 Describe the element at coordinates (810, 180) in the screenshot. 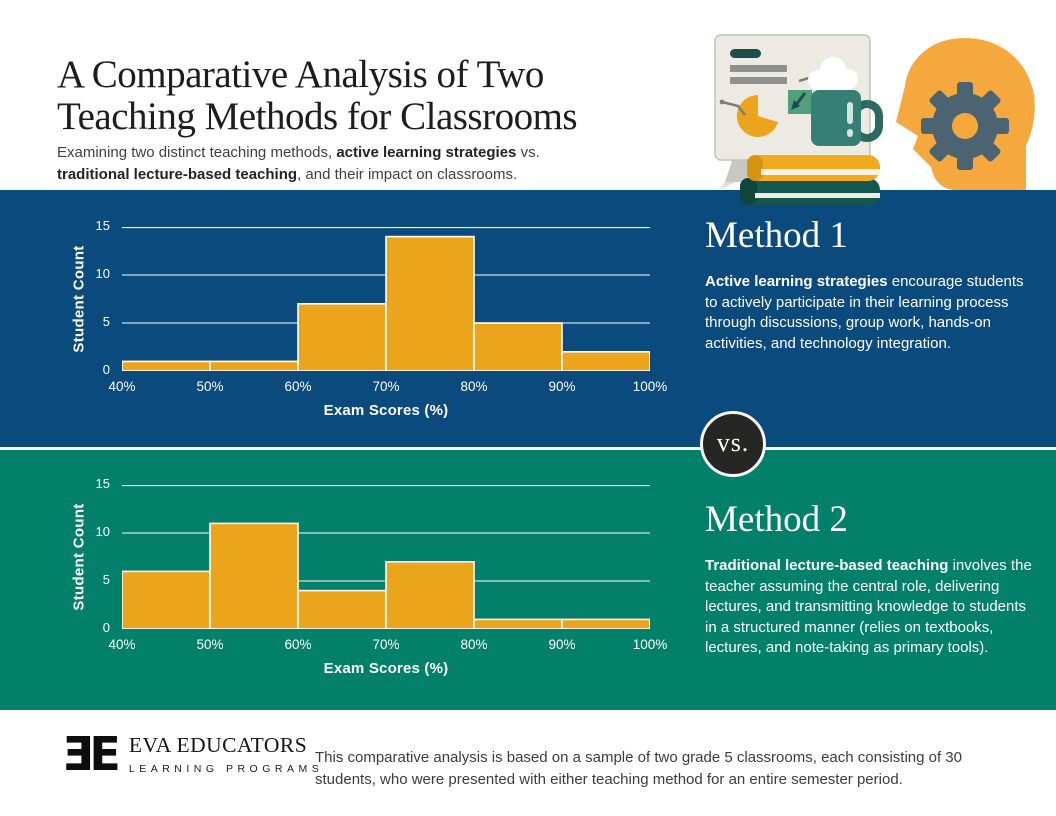

I see `books-icon` at that location.